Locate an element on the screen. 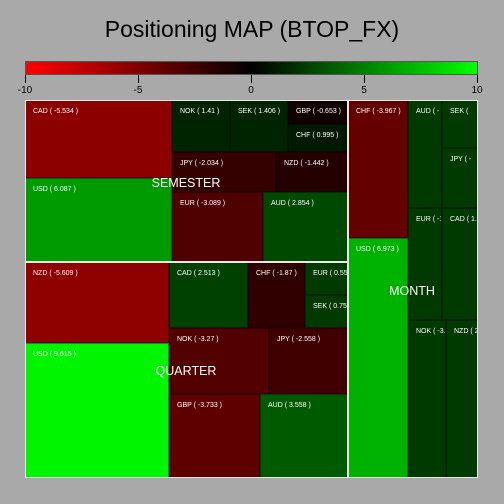  treemap-cell-semester-nok: NOK ( 1.41 ) is located at coordinates (201, 126).